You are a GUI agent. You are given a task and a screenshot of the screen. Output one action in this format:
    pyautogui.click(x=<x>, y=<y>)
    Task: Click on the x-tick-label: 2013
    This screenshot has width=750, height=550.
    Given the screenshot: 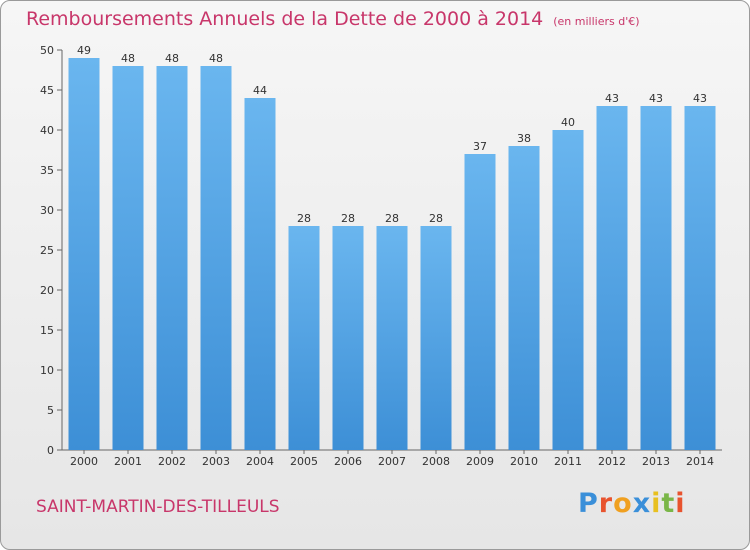 What is the action you would take?
    pyautogui.click(x=656, y=461)
    